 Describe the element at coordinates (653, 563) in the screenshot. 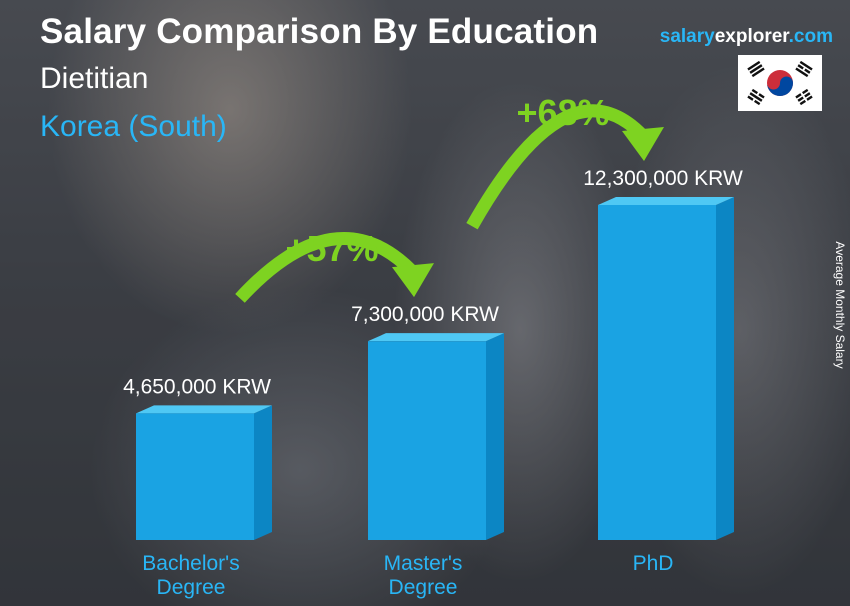

I see `category-label: PhD` at that location.